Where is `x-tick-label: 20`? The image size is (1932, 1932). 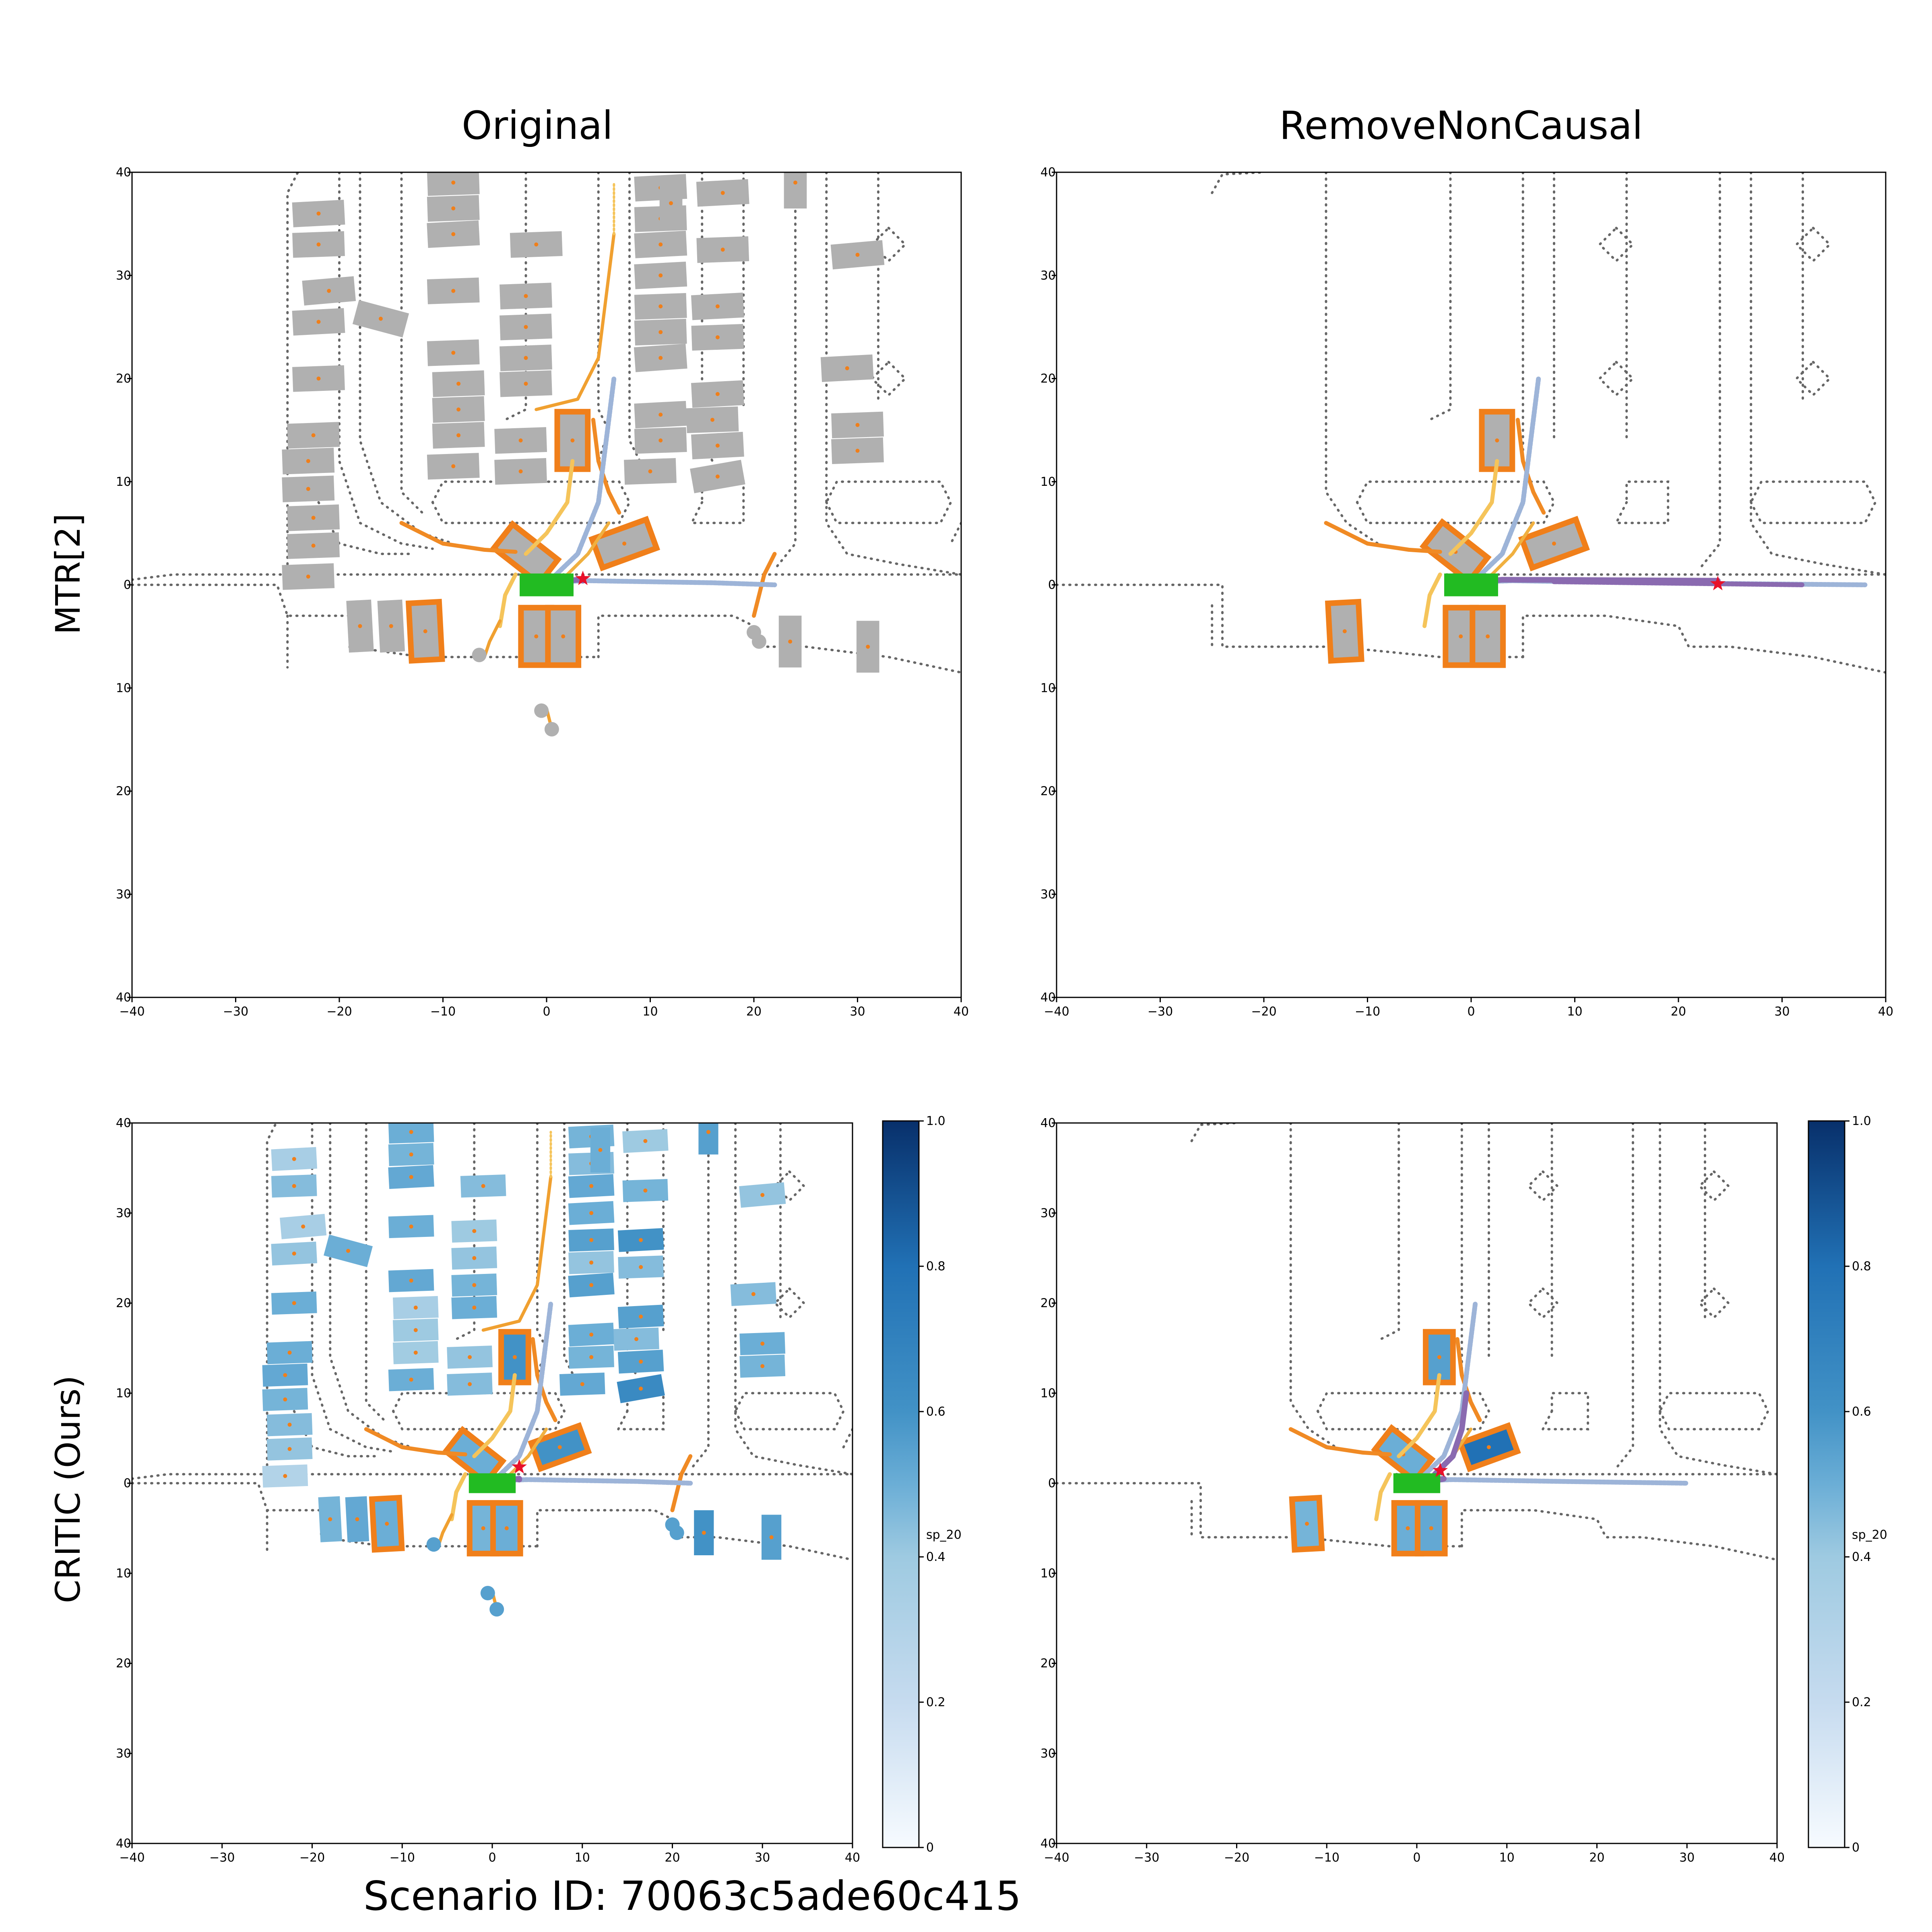 x-tick-label: 20 is located at coordinates (754, 1012).